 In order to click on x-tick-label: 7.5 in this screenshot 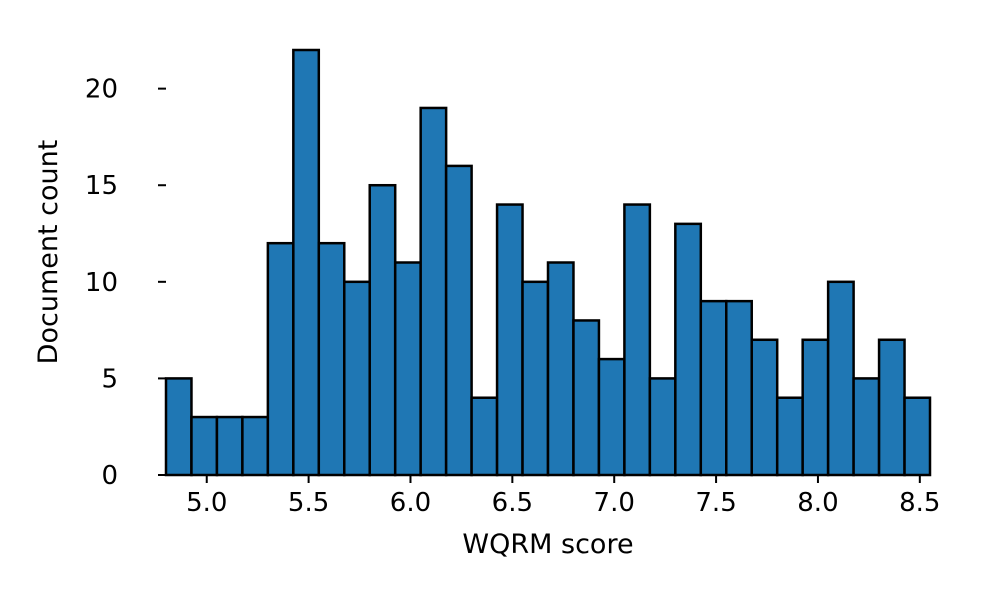, I will do `click(715, 503)`.